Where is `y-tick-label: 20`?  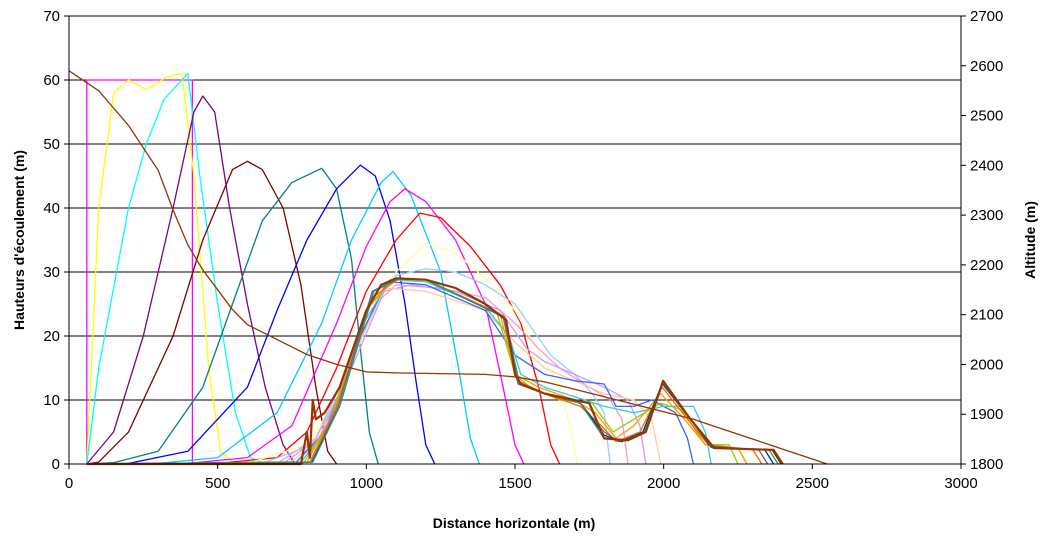
y-tick-label: 20 is located at coordinates (51, 336).